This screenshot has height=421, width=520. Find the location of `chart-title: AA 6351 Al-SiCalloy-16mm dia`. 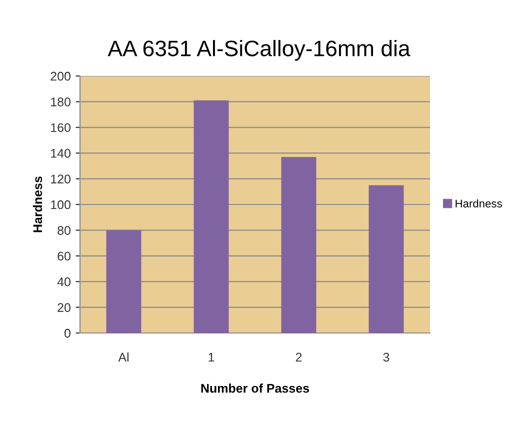

chart-title: AA 6351 Al-SiCalloy-16mm dia is located at coordinates (259, 50).